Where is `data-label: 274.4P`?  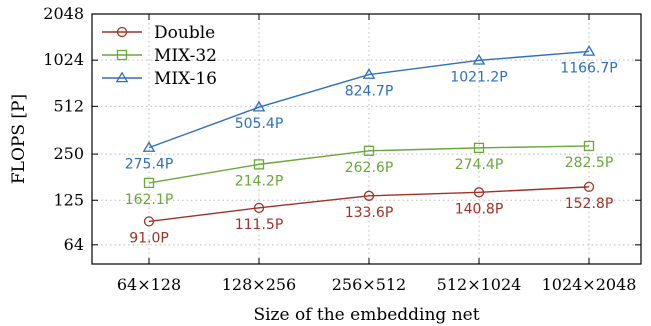 data-label: 274.4P is located at coordinates (479, 165).